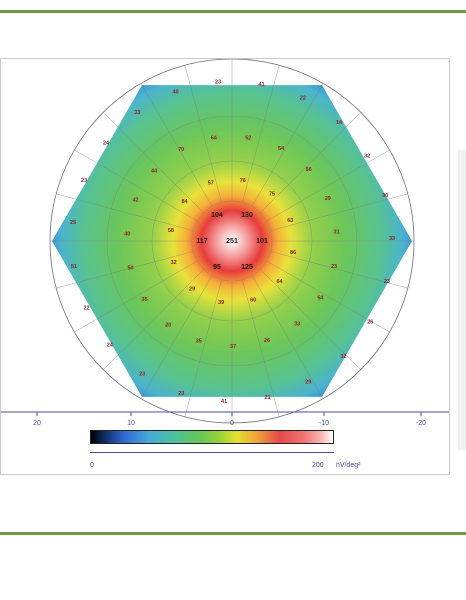 Image resolution: width=466 pixels, height=600 pixels. I want to click on x-axis-tick-label: -10, so click(324, 423).